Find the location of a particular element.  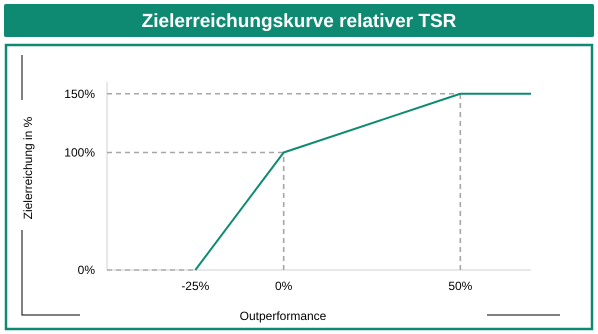

y-axis-title: Zielerreichung in % is located at coordinates (28, 168).